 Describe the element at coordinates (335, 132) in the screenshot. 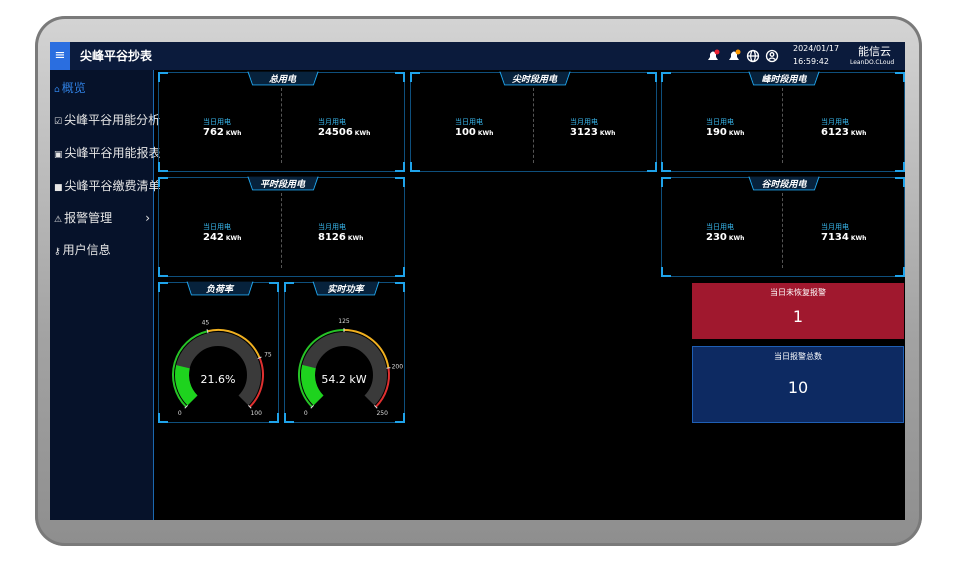

I see `value-number: 24506` at that location.